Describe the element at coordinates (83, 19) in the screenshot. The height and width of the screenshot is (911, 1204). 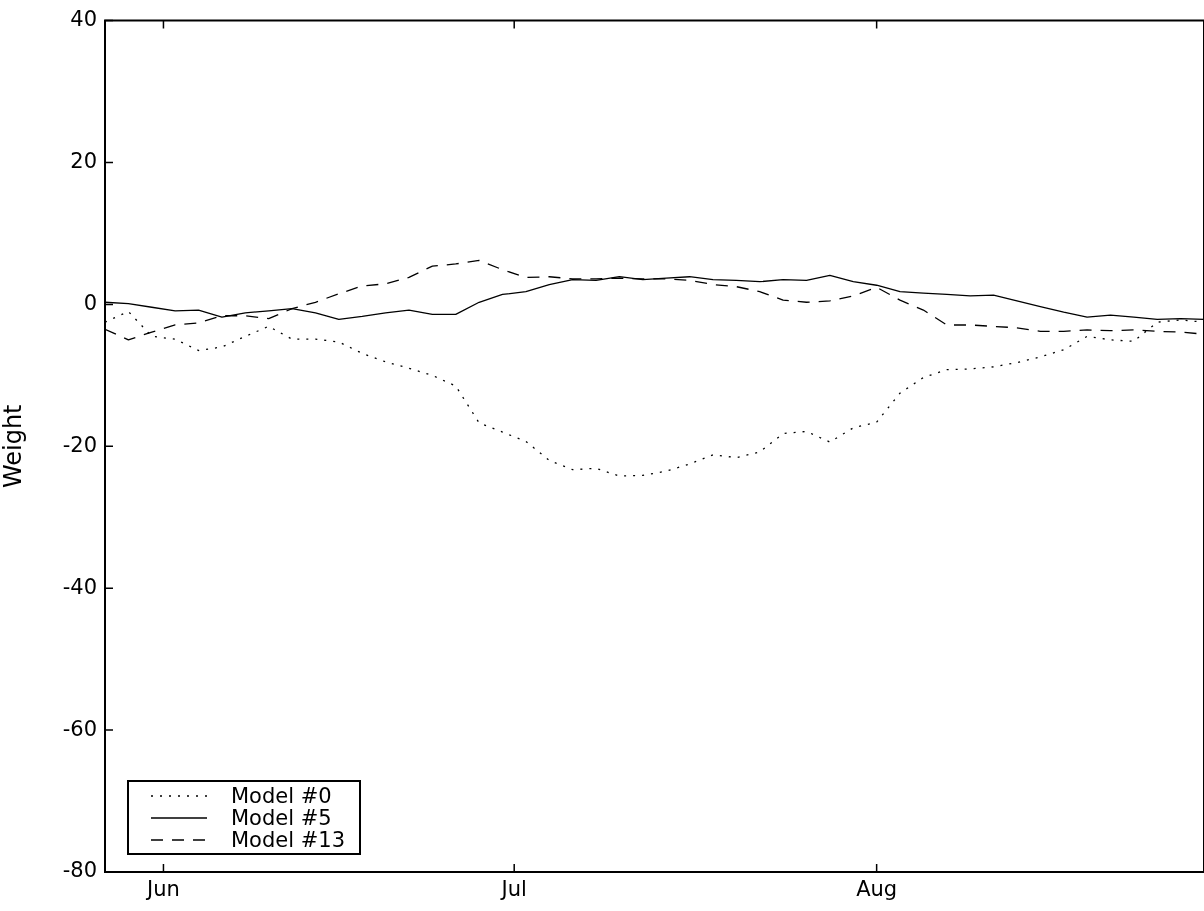
I see `y-tick-label: 40` at that location.